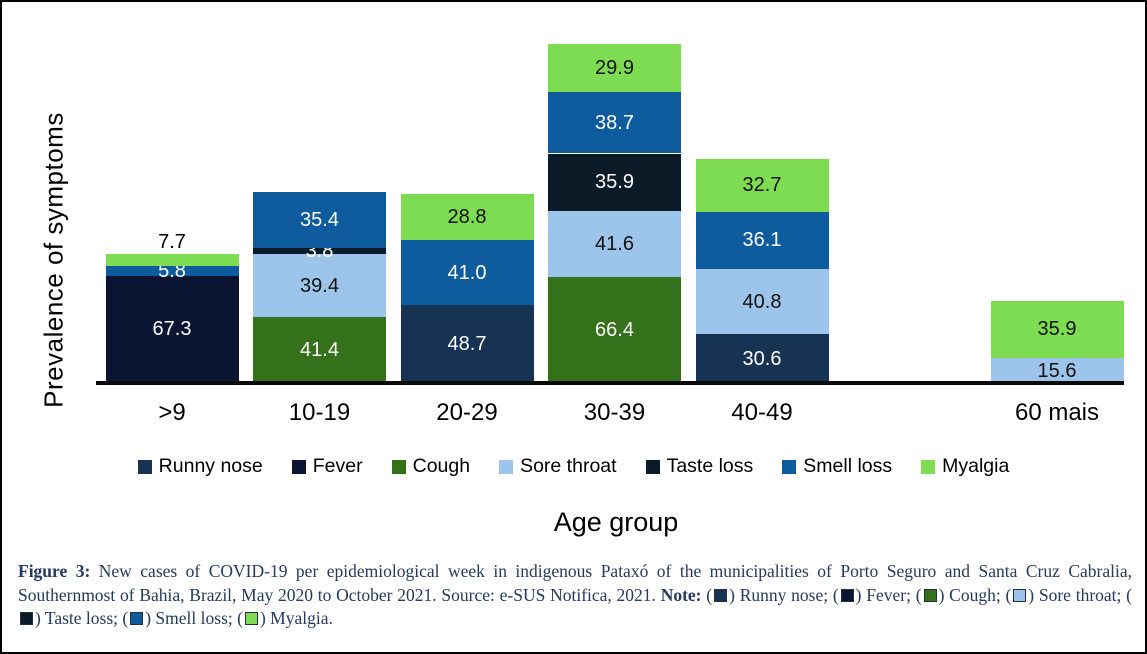 This screenshot has width=1147, height=654. I want to click on bar-segment: 38.7, so click(614, 122).